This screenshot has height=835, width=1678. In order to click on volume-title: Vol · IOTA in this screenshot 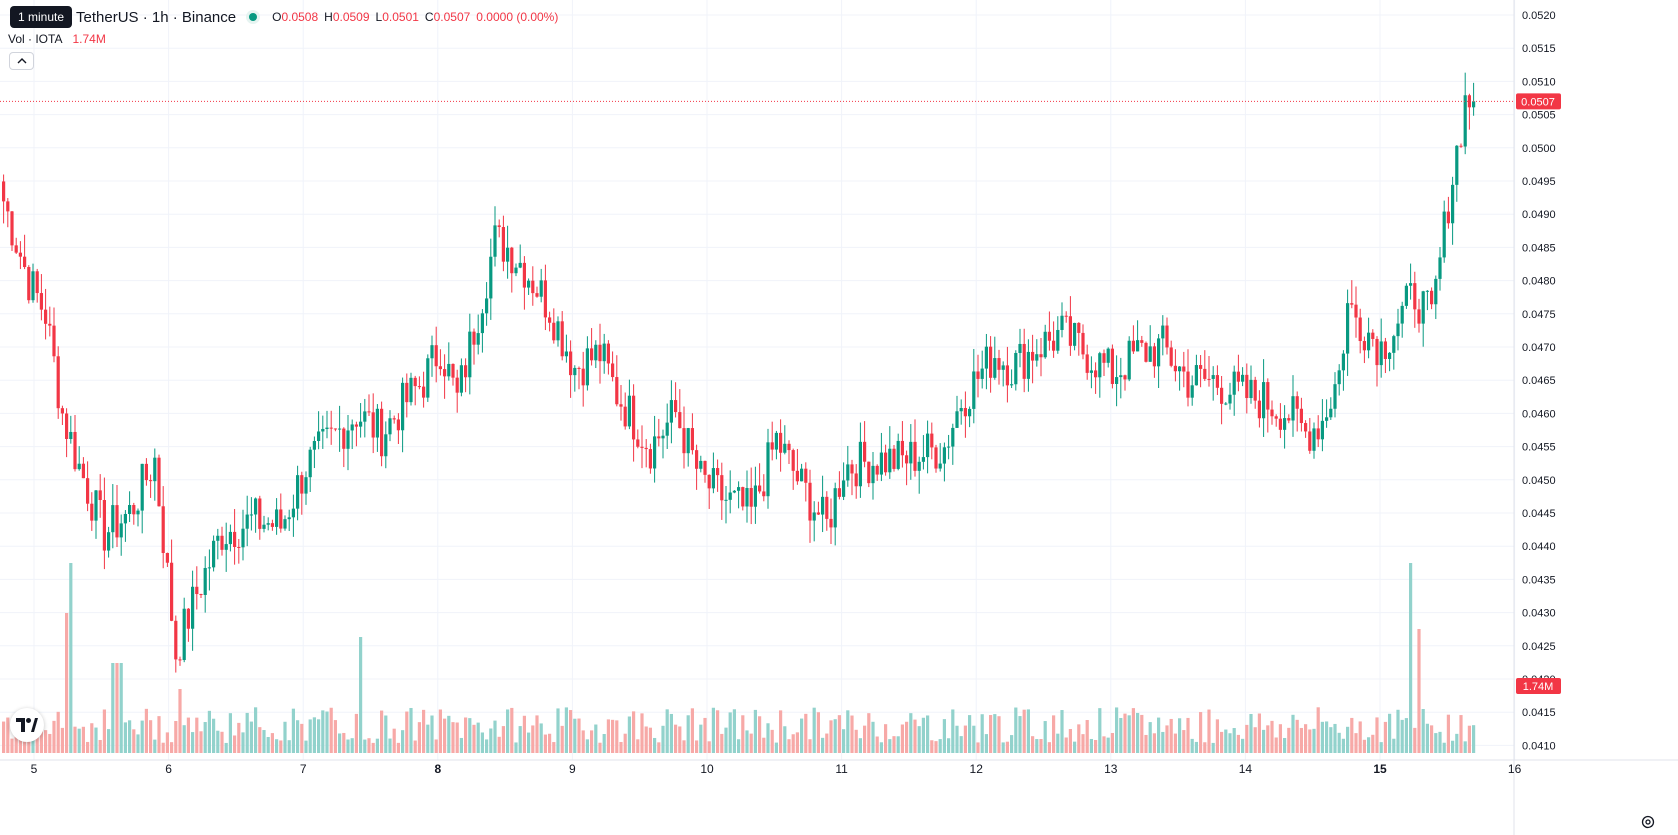, I will do `click(35, 39)`.